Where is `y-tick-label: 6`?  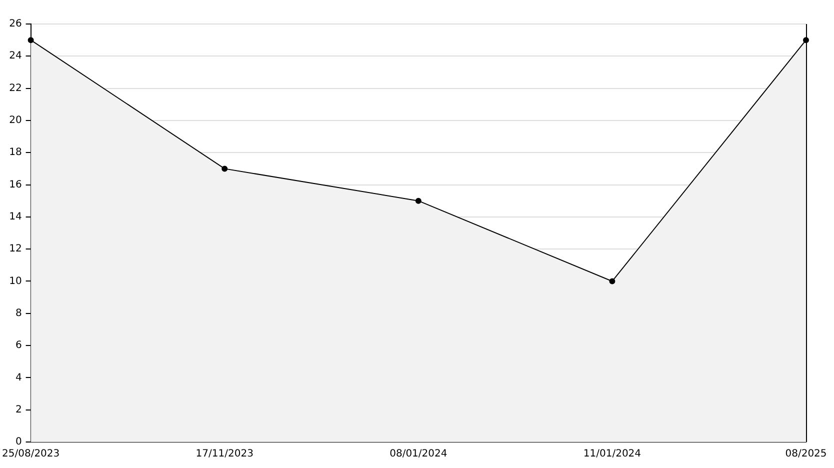 y-tick-label: 6 is located at coordinates (18, 346).